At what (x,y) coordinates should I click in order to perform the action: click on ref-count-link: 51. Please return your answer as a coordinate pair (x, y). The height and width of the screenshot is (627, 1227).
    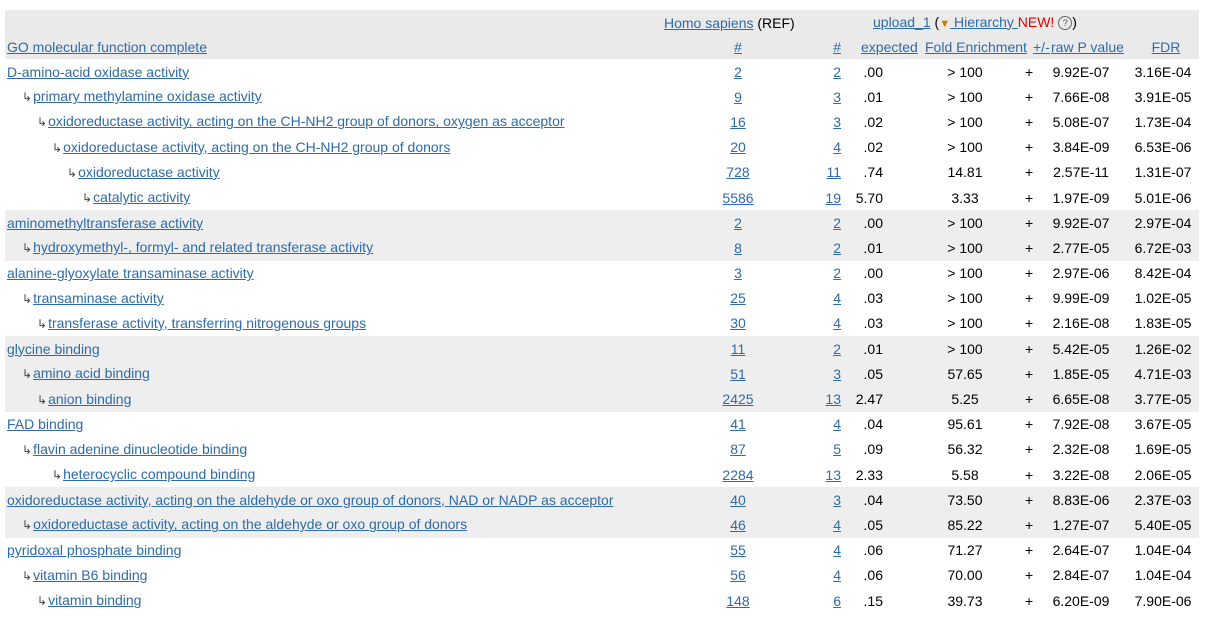
    Looking at the image, I should click on (738, 373).